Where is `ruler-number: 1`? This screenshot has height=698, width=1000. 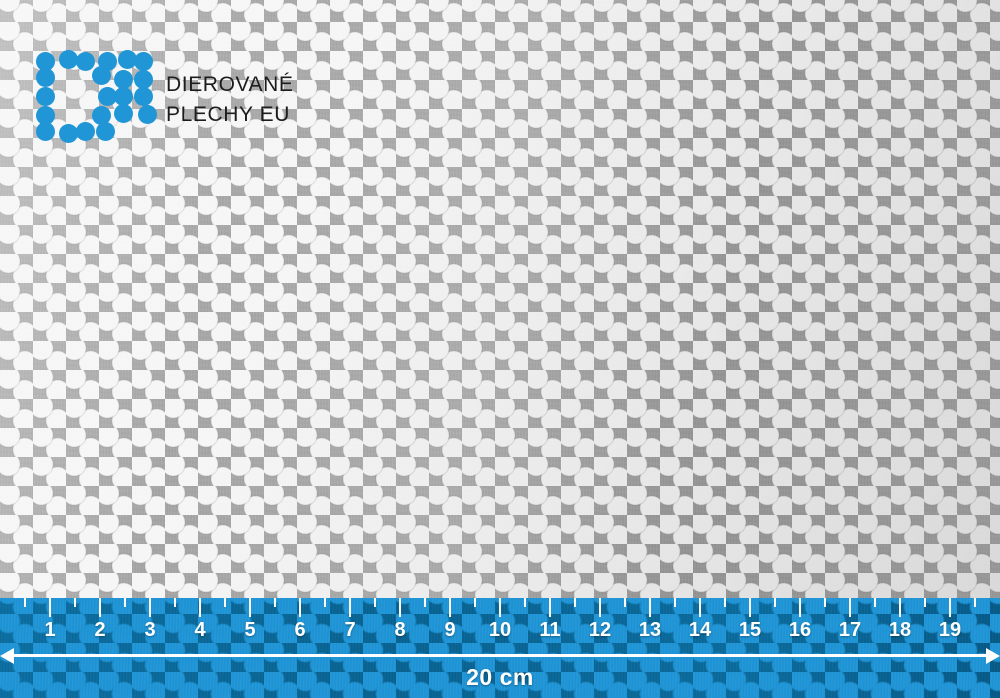 ruler-number: 1 is located at coordinates (50, 630).